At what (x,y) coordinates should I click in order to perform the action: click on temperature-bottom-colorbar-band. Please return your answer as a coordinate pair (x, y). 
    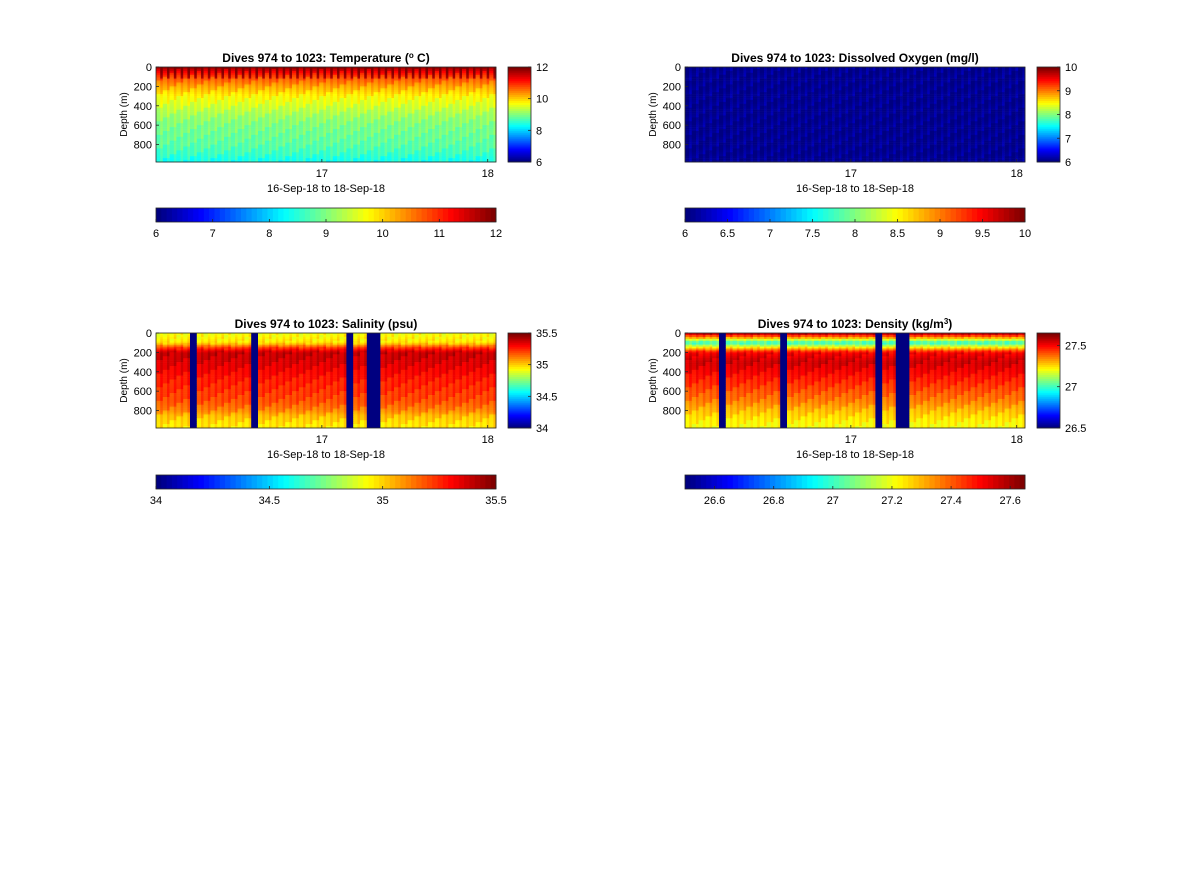
    Looking at the image, I should click on (159, 215).